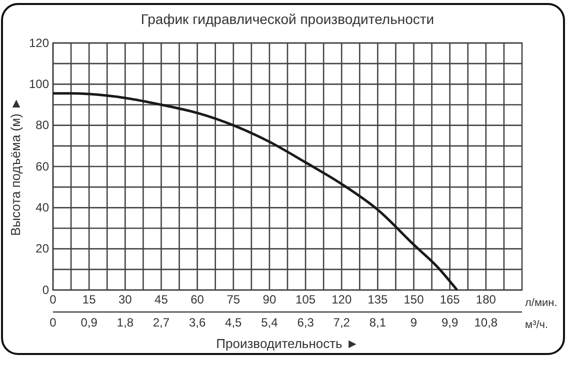 This screenshot has height=370, width=572. I want to click on x2-tick-label: 9,9, so click(450, 323).